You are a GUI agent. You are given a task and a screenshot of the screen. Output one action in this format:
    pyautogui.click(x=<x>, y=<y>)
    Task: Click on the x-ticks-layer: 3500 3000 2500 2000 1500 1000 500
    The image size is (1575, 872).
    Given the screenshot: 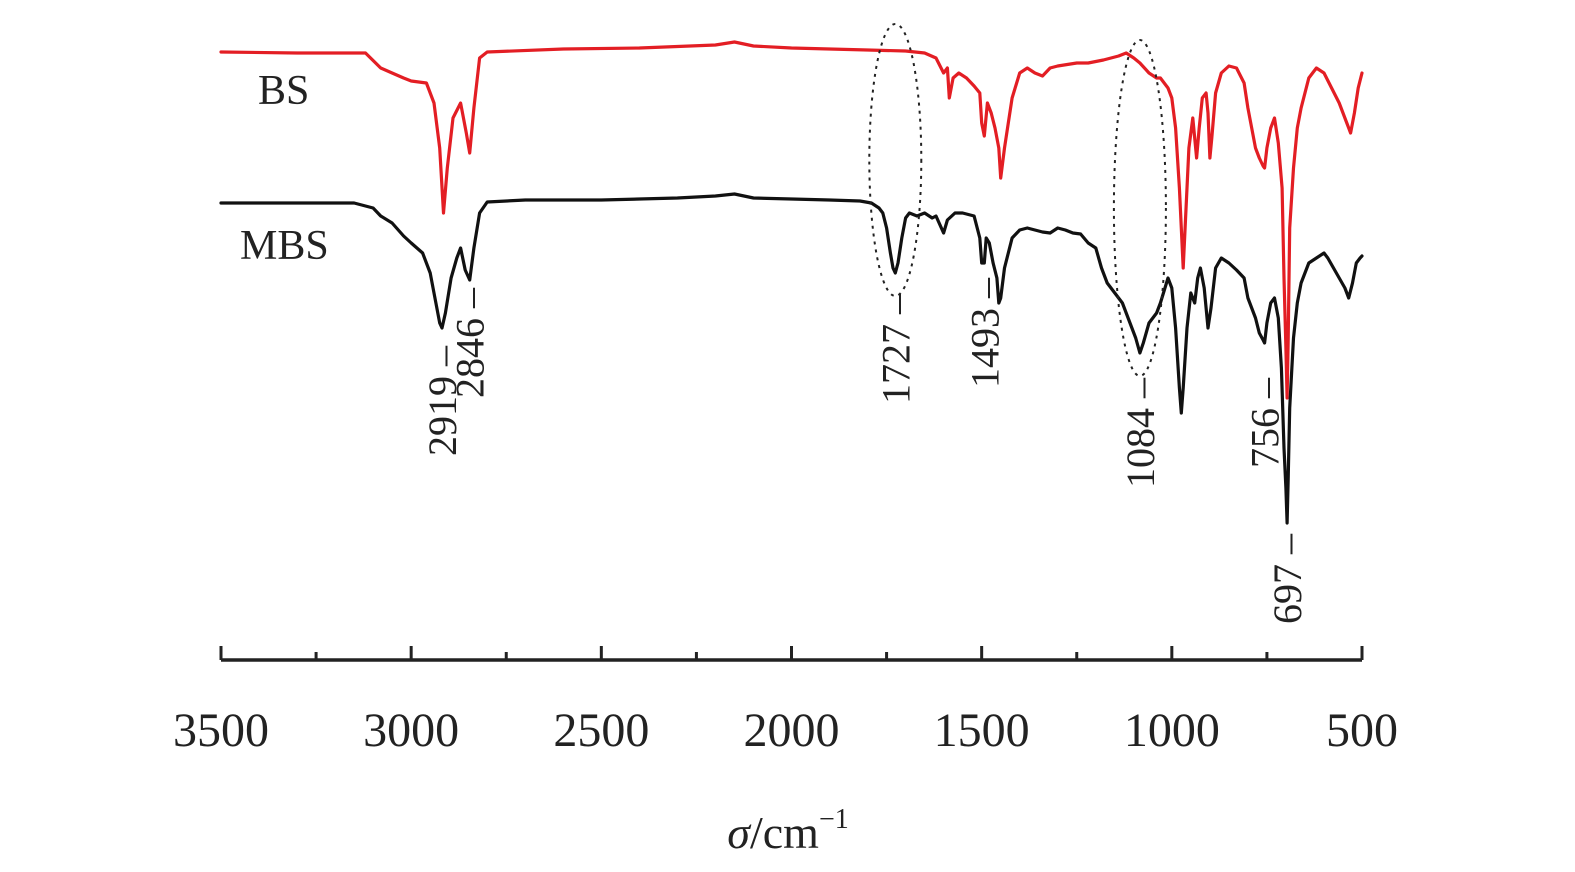 What is the action you would take?
    pyautogui.click(x=785, y=701)
    